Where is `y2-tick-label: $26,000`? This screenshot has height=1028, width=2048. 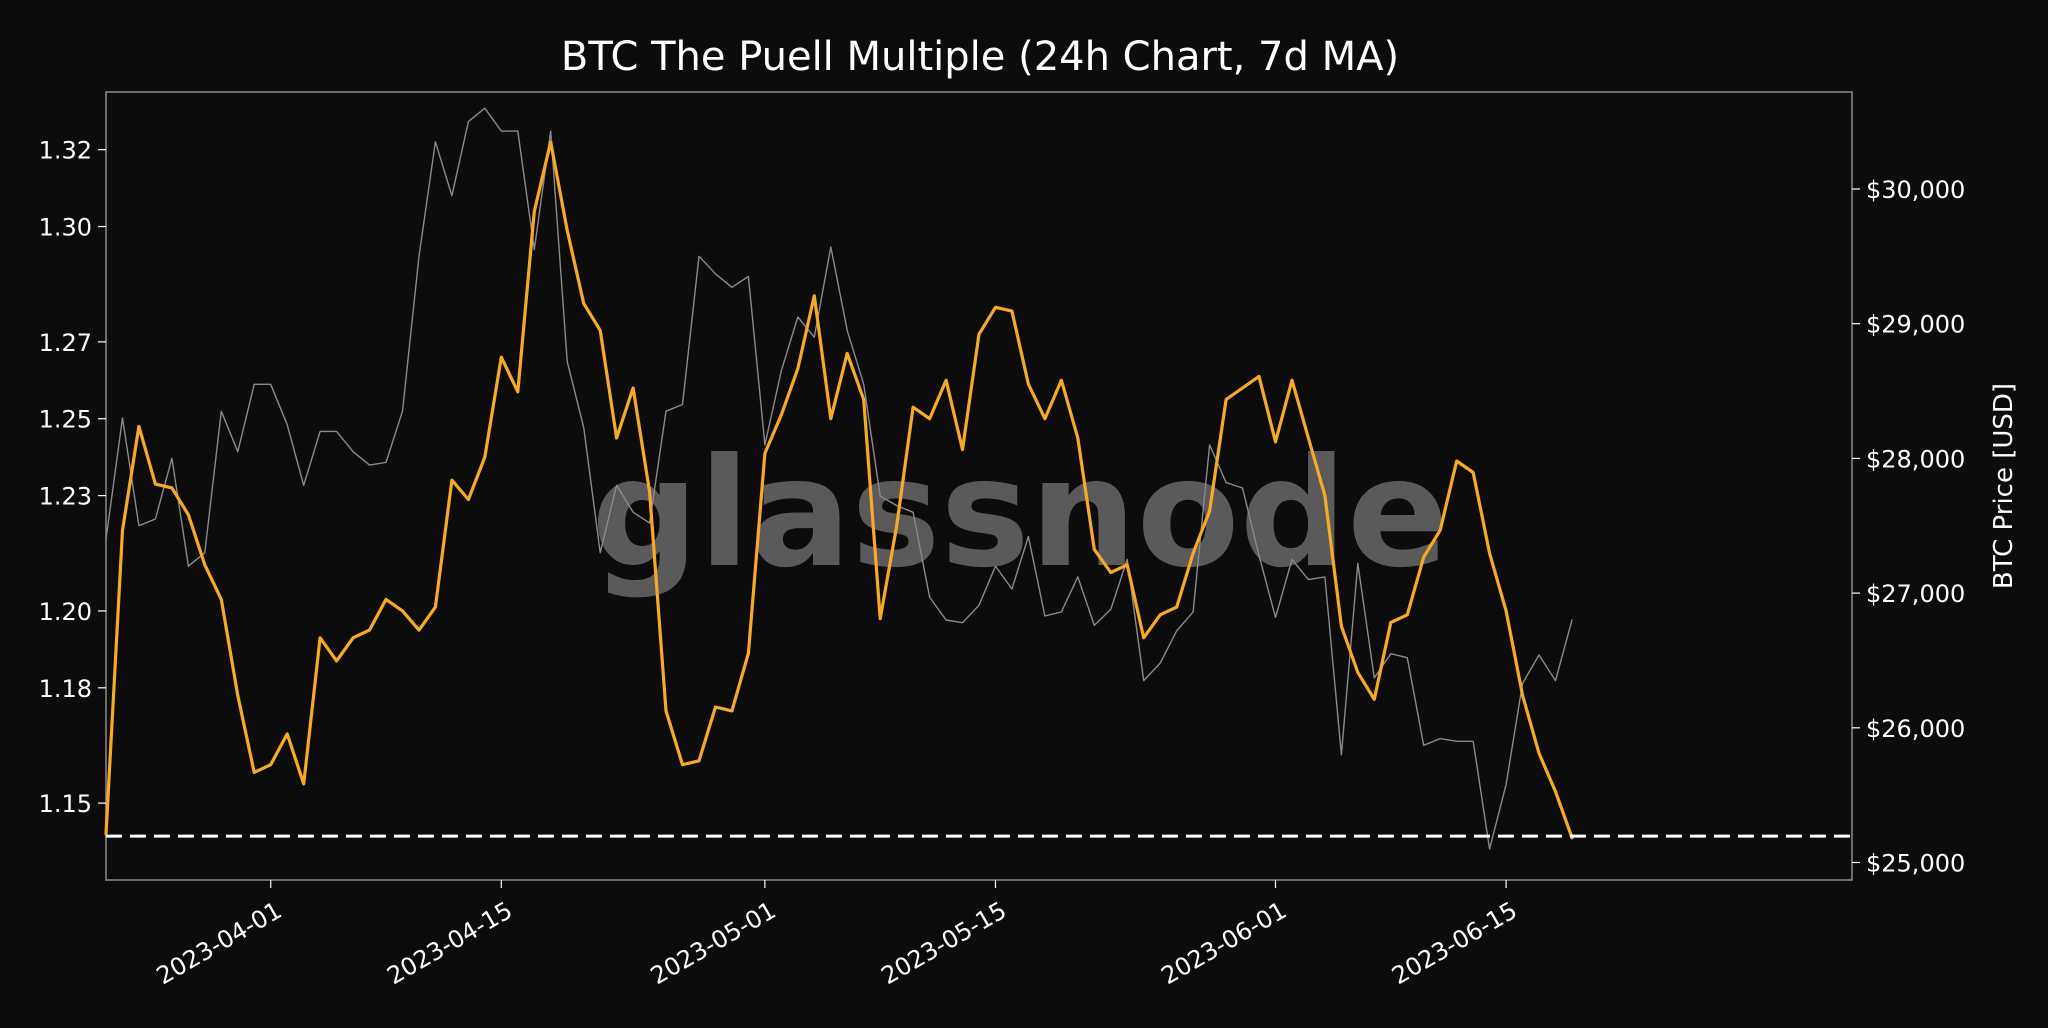 y2-tick-label: $26,000 is located at coordinates (1915, 729).